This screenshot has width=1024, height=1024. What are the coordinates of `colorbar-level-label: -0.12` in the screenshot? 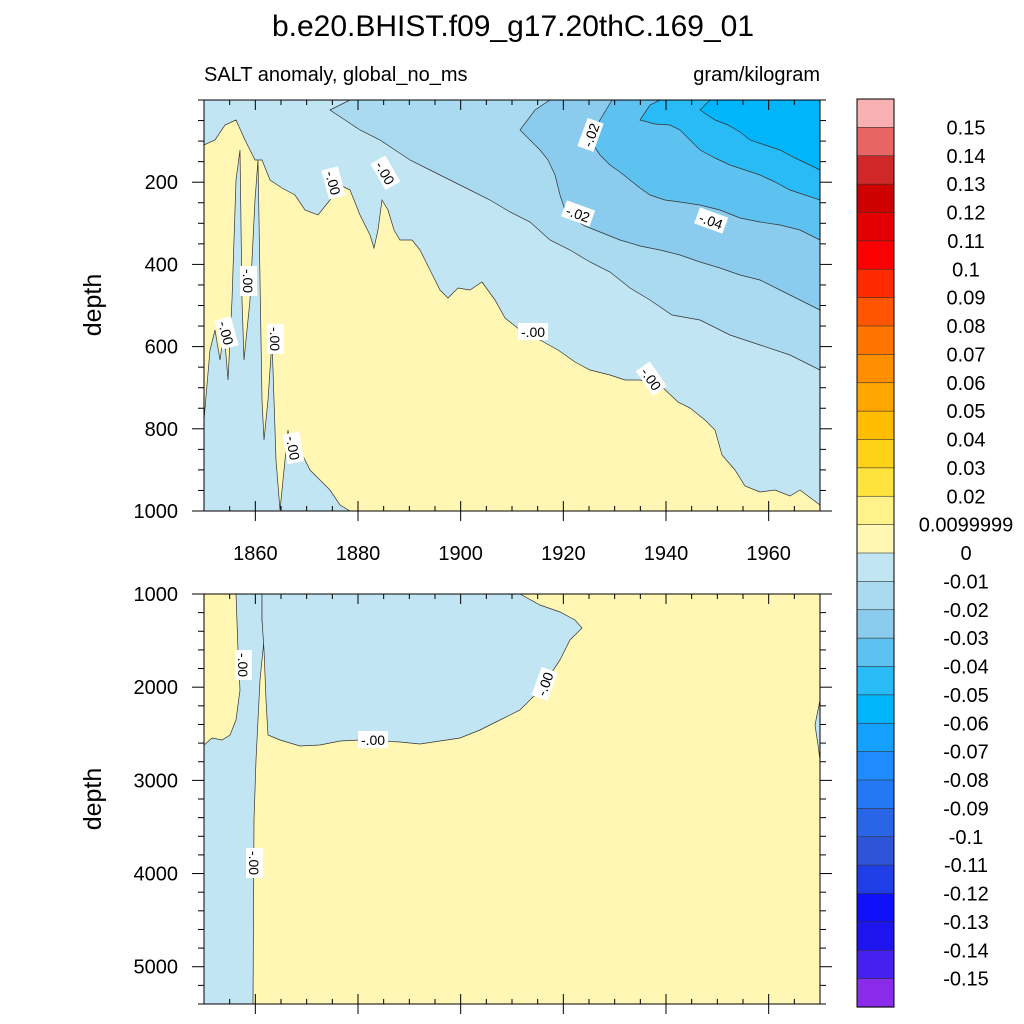 It's located at (966, 895).